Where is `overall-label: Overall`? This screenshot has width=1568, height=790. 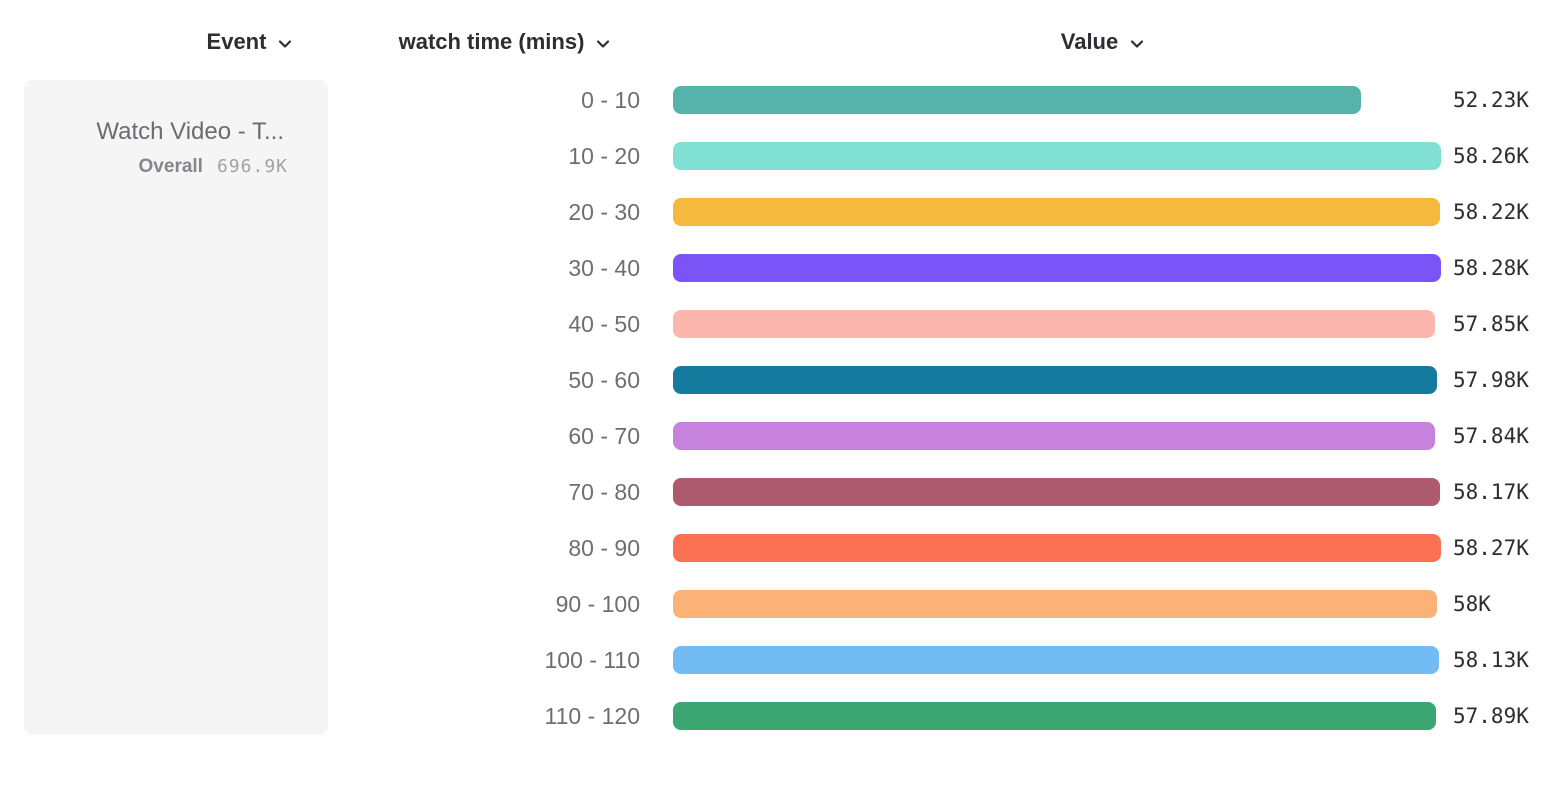
overall-label: Overall is located at coordinates (170, 166).